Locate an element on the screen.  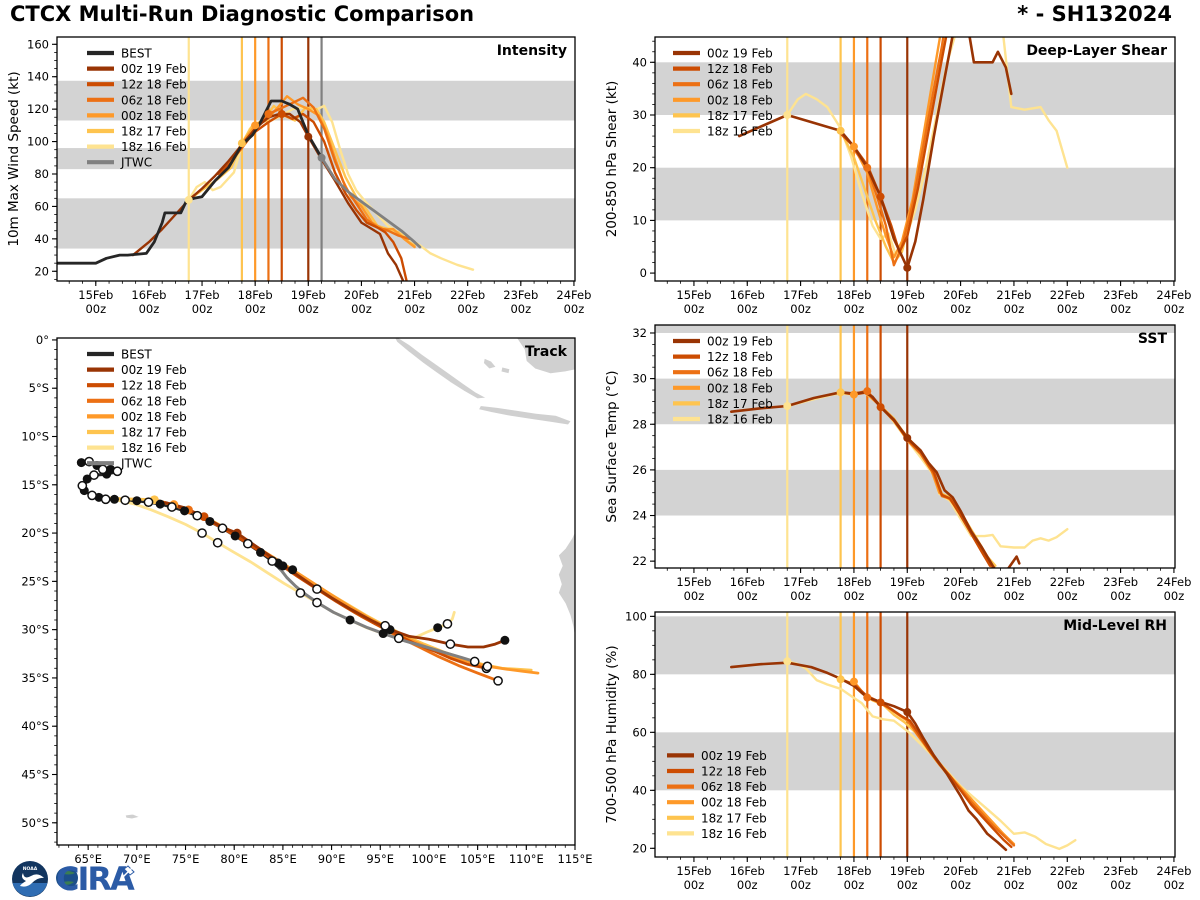
y-tick-label: 100 is located at coordinates (38, 142).